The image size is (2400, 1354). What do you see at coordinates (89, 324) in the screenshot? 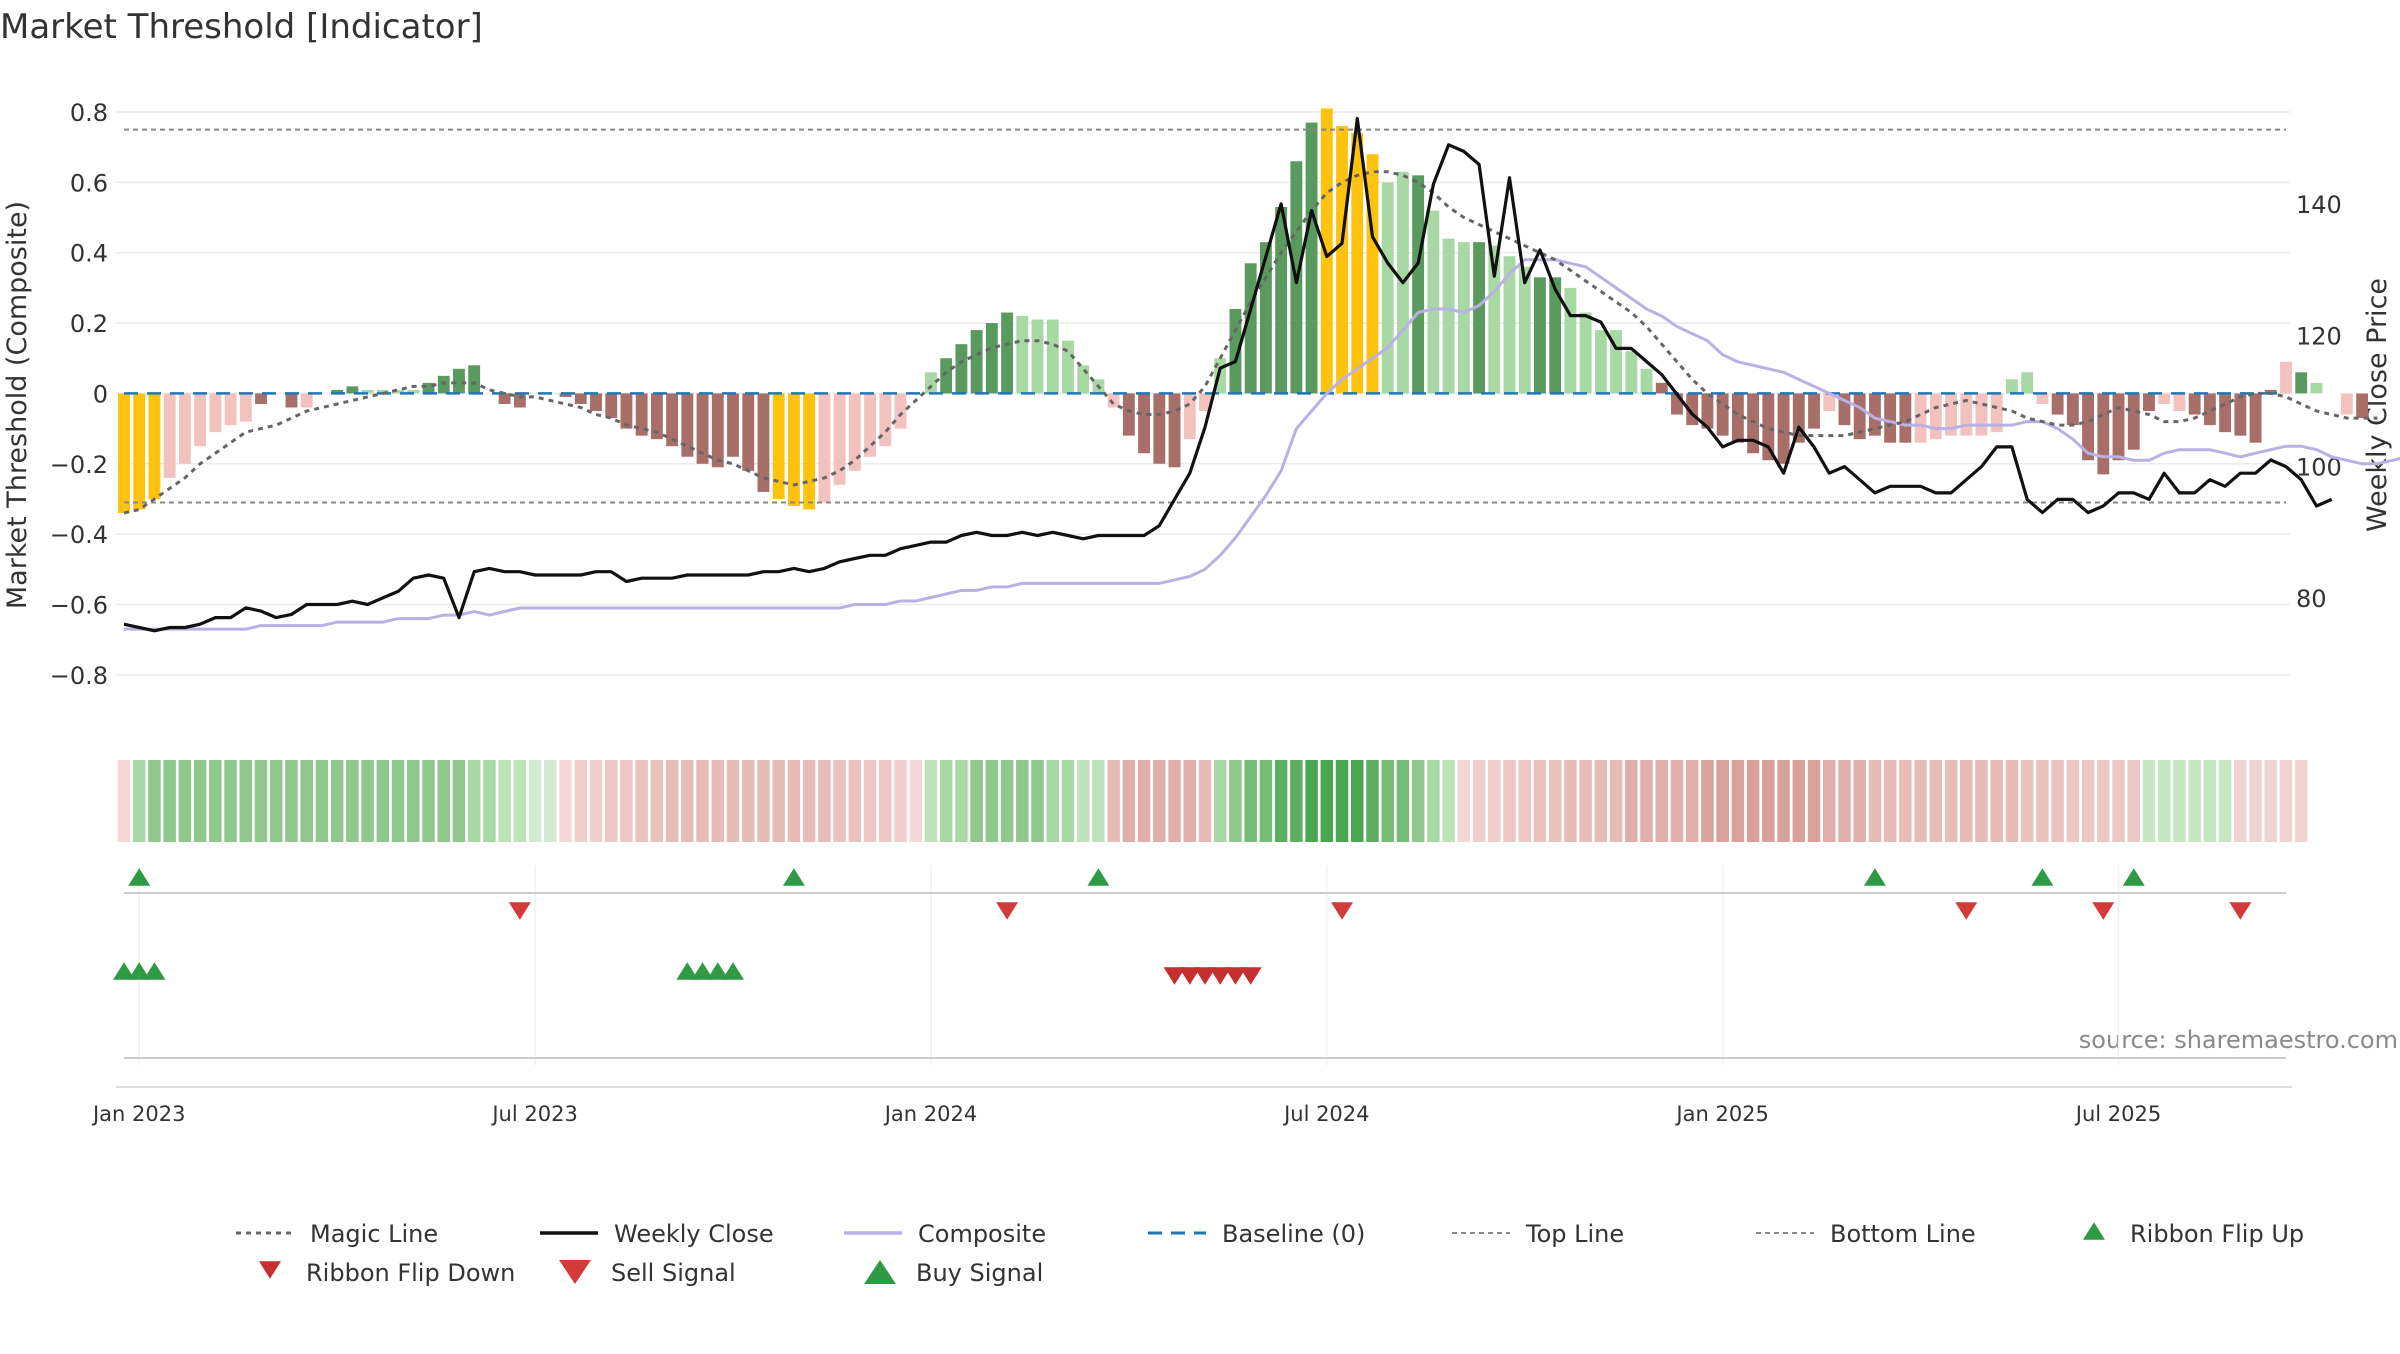
I see `y-left-tick-label: 0.2` at bounding box center [89, 324].